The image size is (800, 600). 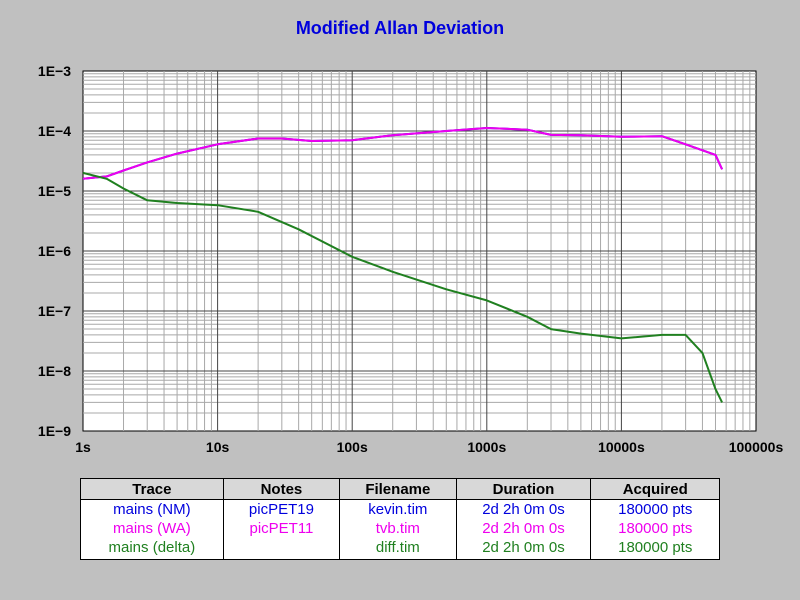 I want to click on legend-filename: diff.tim, so click(x=398, y=549).